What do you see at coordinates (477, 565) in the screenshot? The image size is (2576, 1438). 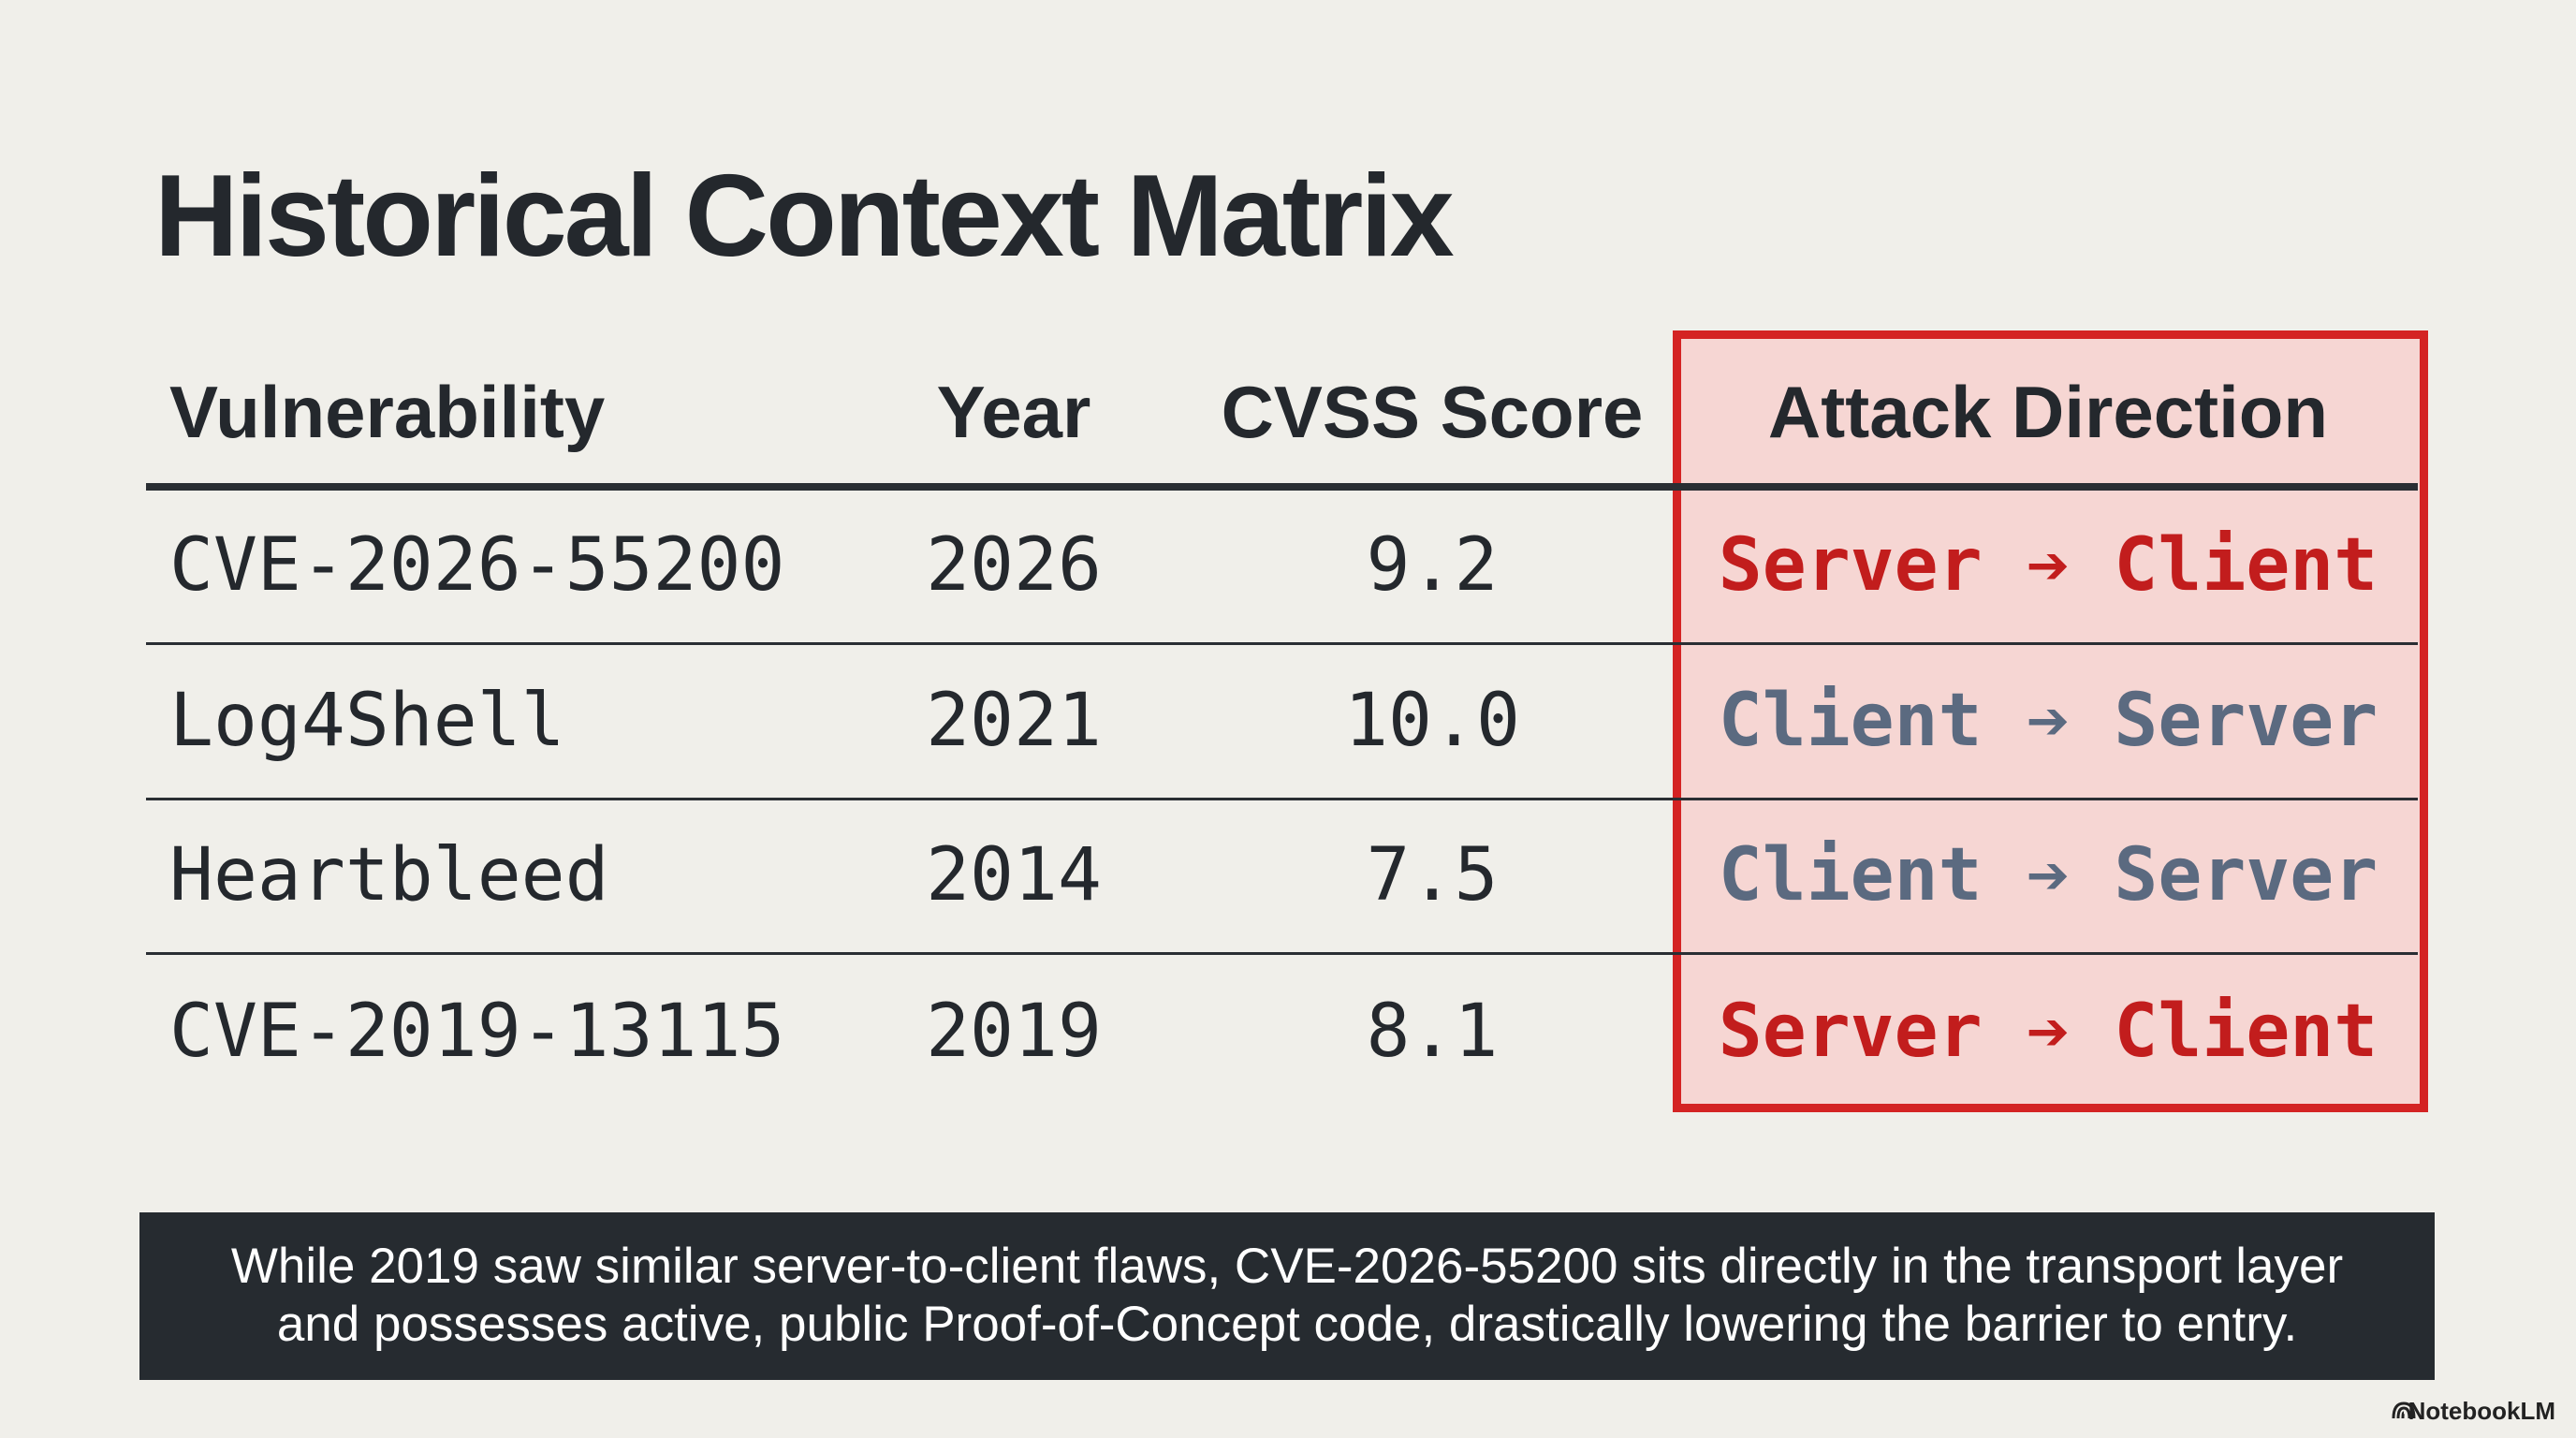 I see `vulnerability: CVE-2026-55200` at bounding box center [477, 565].